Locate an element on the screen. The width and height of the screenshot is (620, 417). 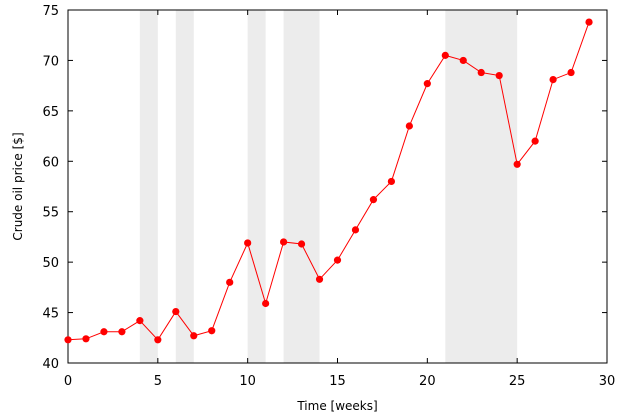
x-tick-label: 15 is located at coordinates (337, 381).